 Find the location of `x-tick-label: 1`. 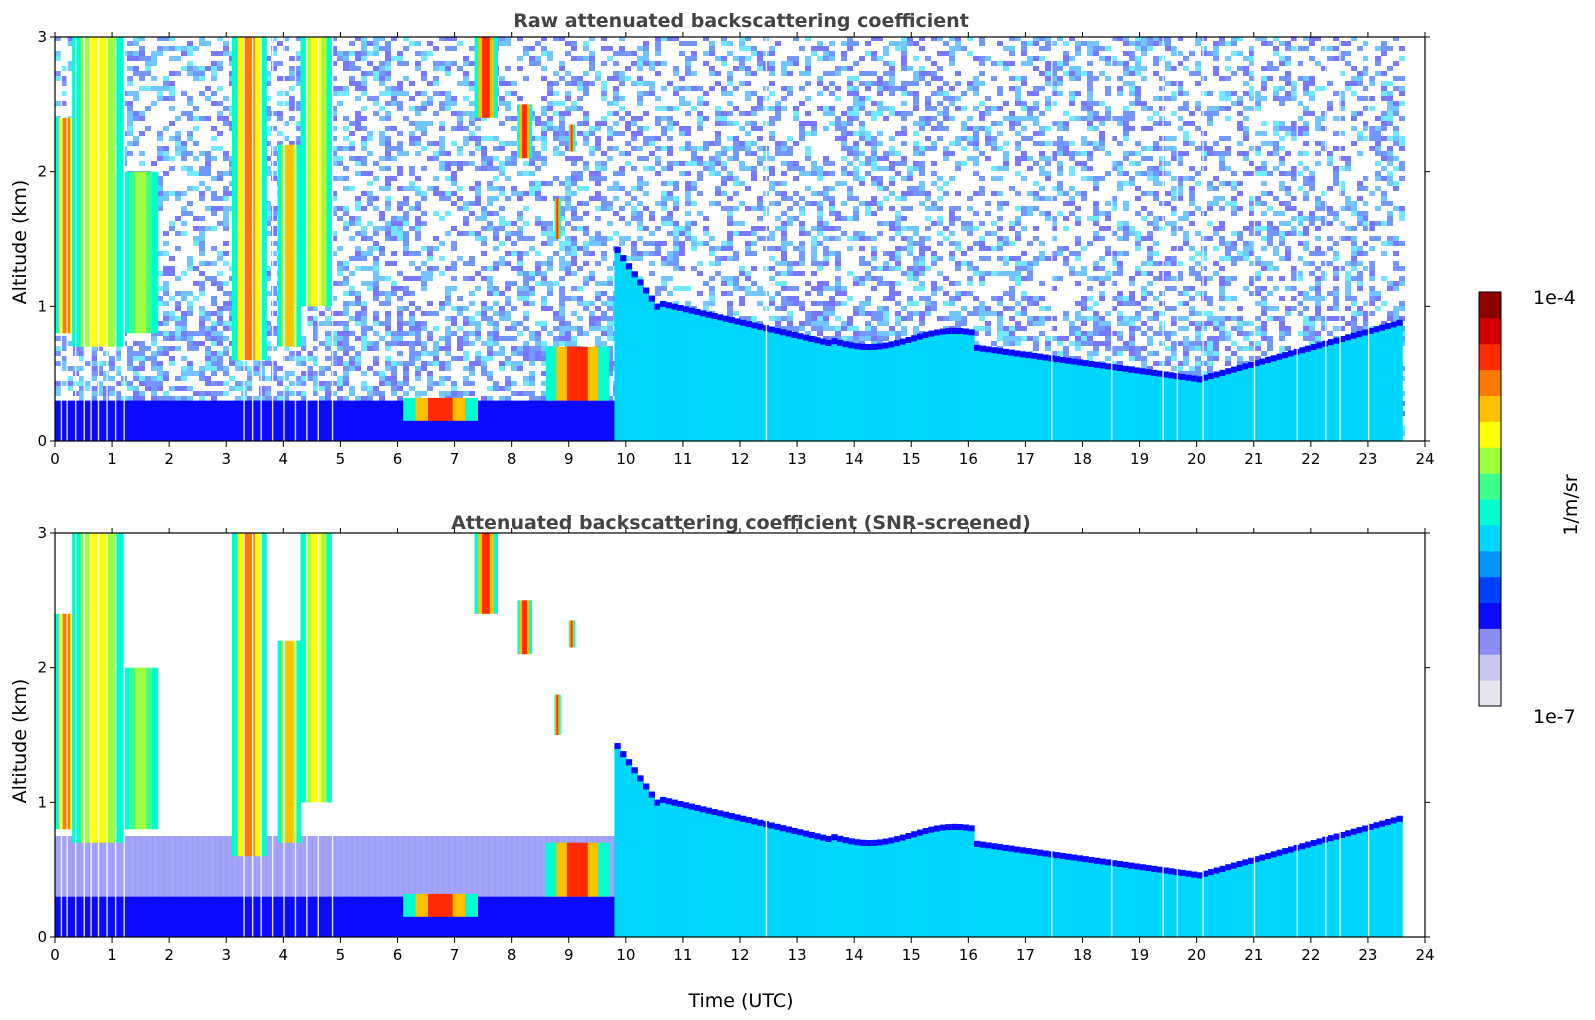

x-tick-label: 1 is located at coordinates (112, 459).